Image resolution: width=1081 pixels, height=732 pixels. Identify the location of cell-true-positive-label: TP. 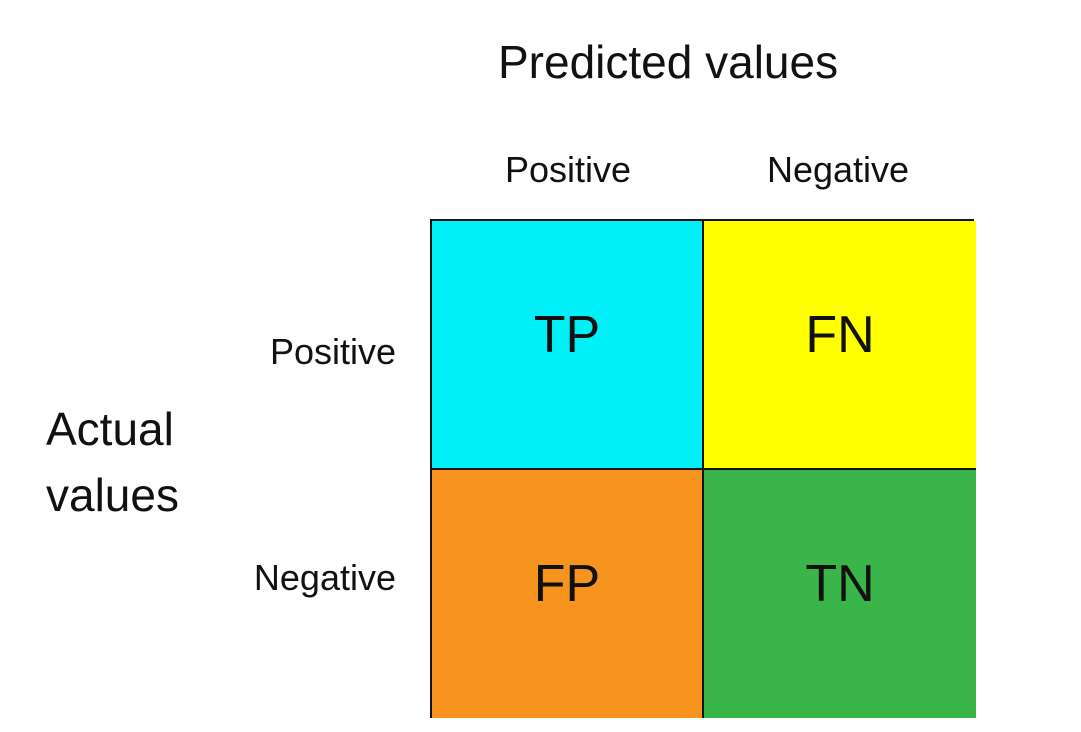
(567, 334).